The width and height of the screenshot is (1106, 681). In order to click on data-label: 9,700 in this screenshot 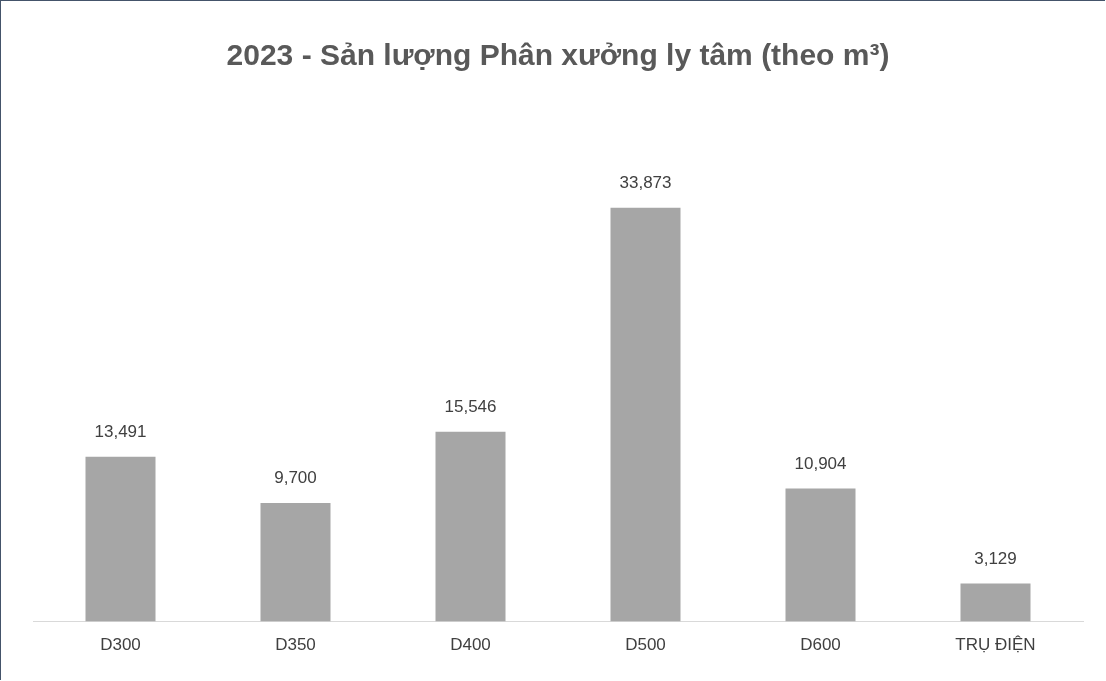, I will do `click(295, 478)`.